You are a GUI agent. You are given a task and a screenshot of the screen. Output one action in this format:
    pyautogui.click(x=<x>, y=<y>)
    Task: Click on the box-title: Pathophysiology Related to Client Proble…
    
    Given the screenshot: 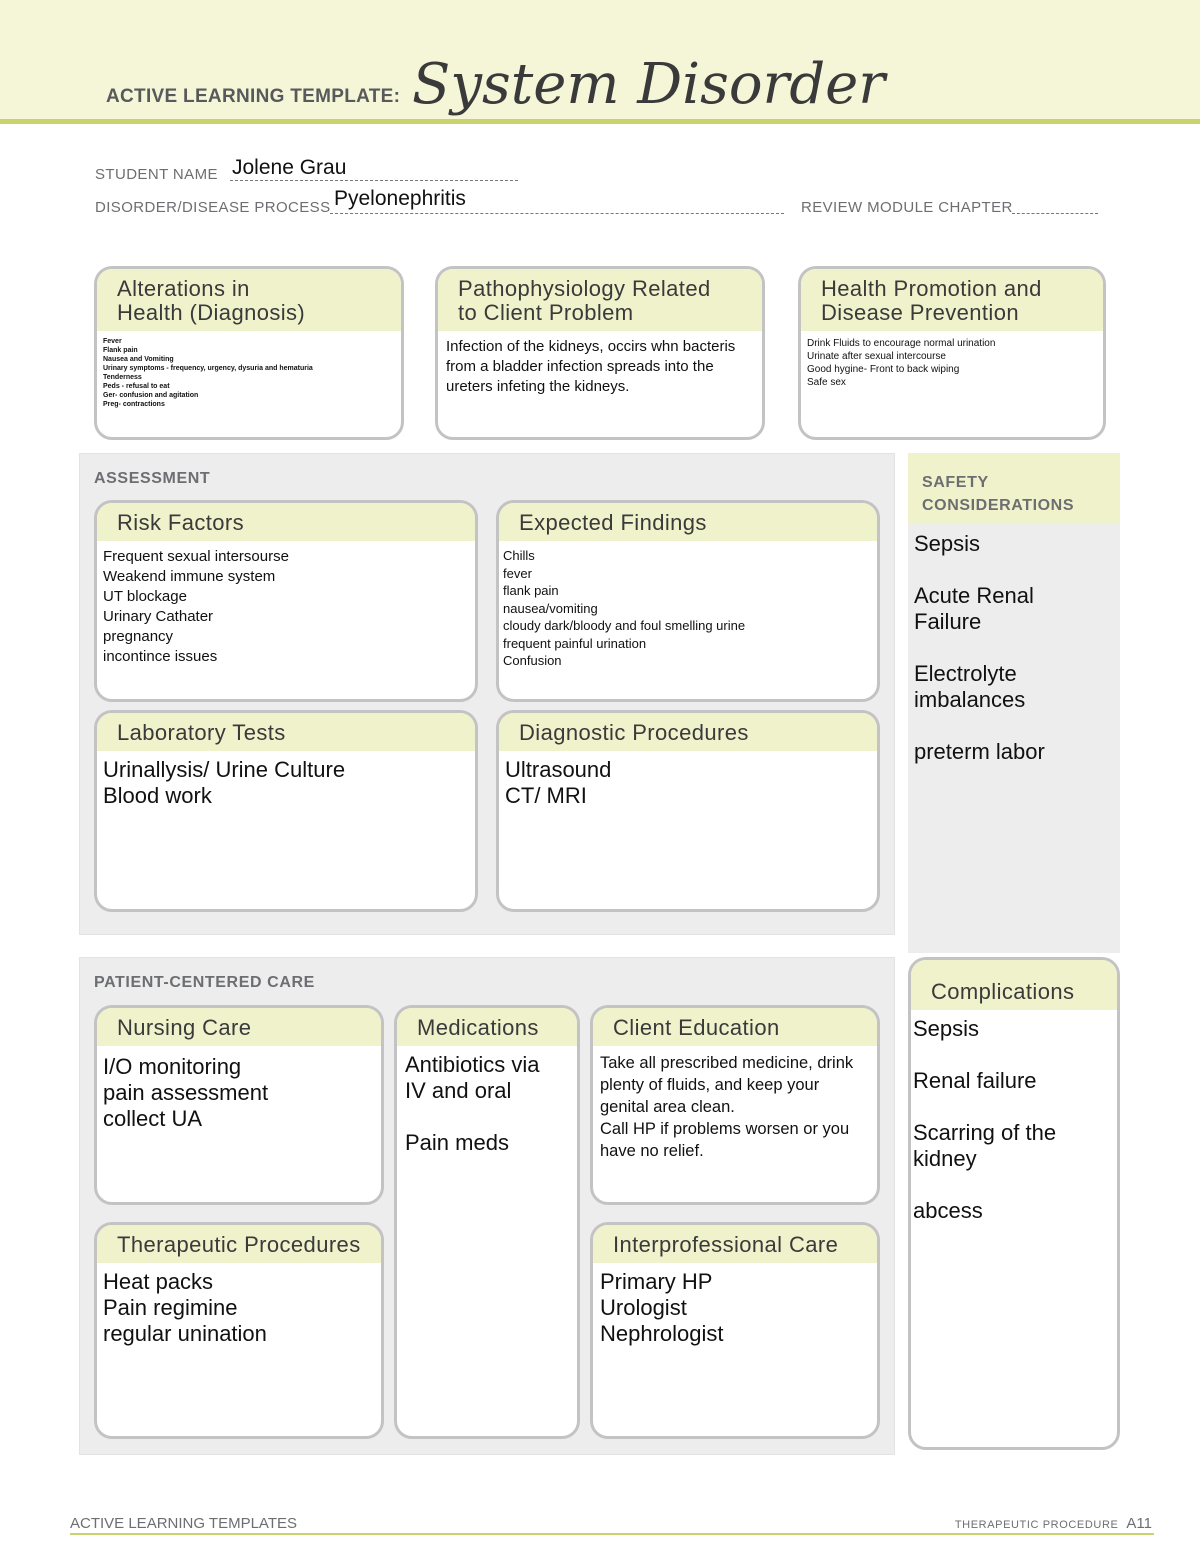 What is the action you would take?
    pyautogui.click(x=600, y=300)
    